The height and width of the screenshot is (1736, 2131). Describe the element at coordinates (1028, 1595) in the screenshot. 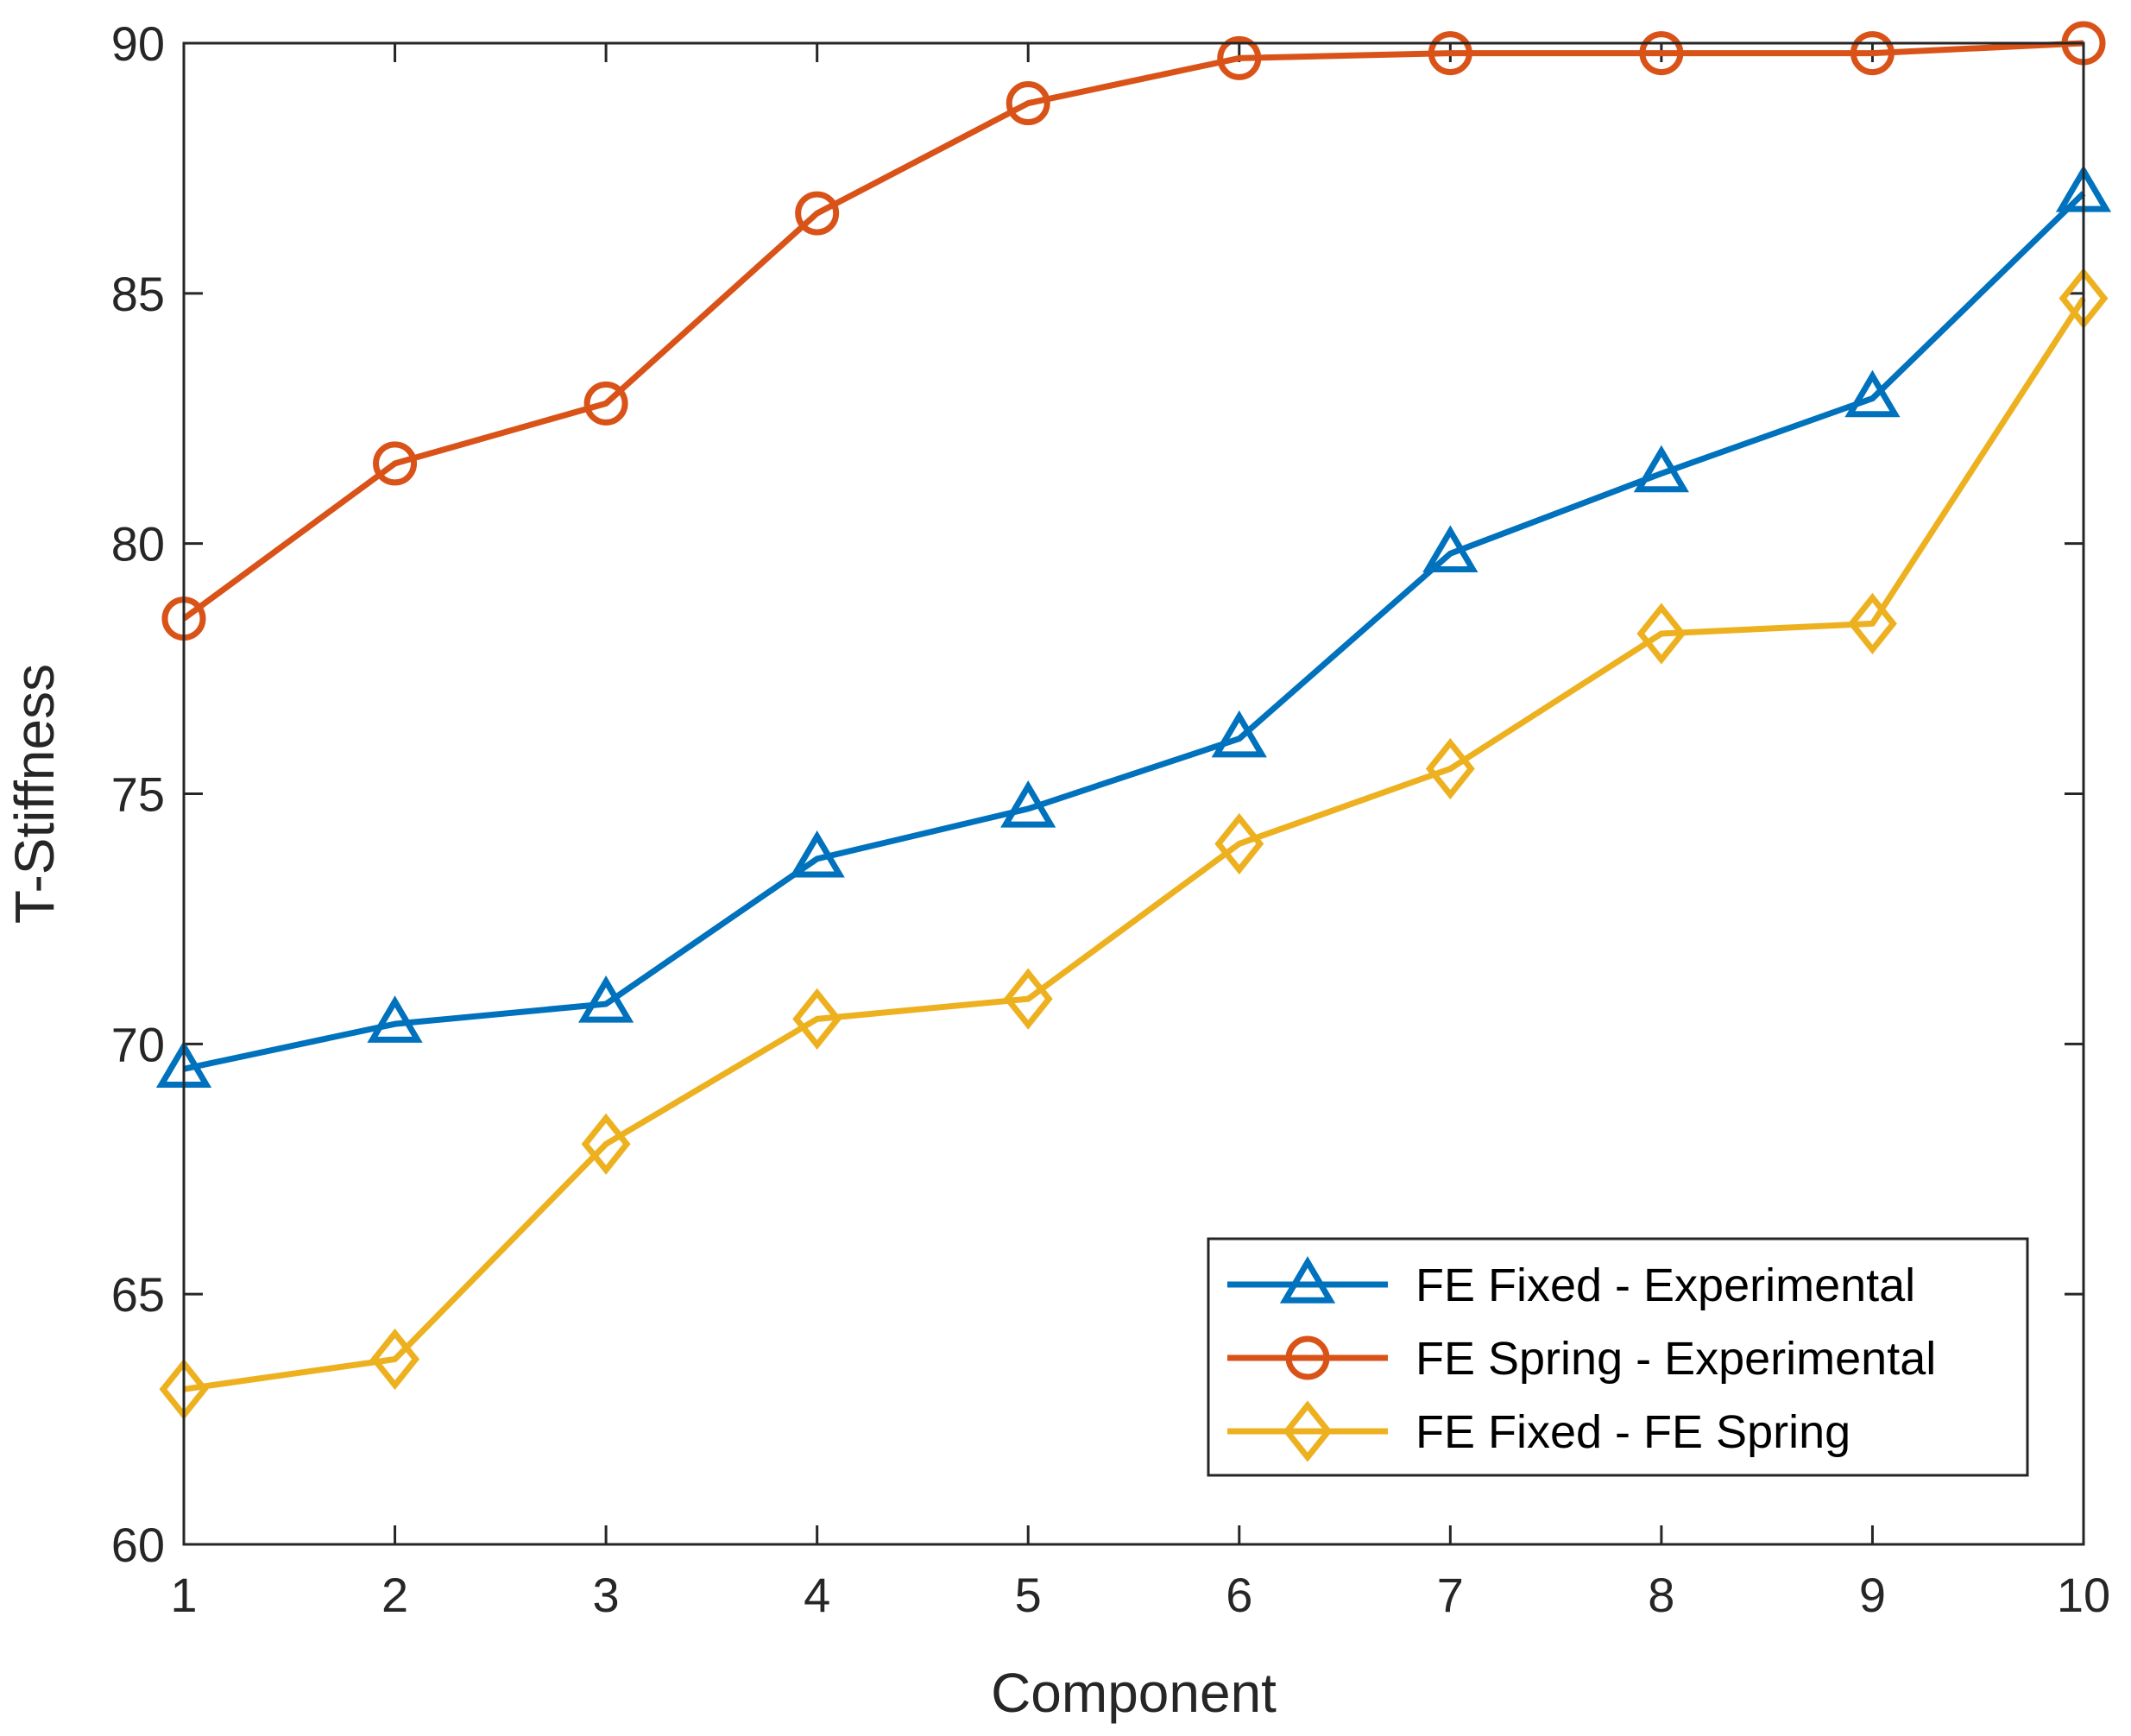

I see `x-tick-label: 5` at that location.